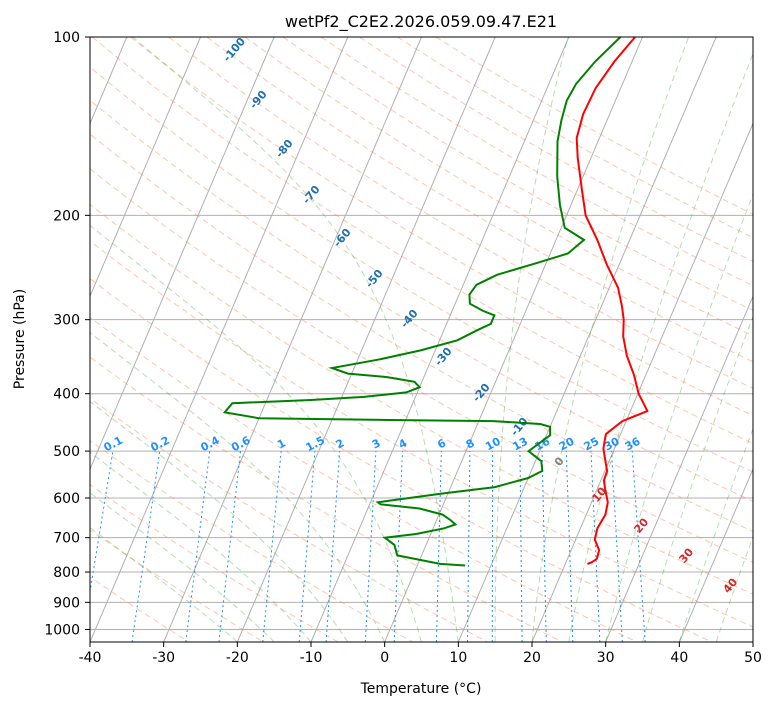 This screenshot has height=708, width=775. Describe the element at coordinates (420, 654) in the screenshot. I see `x-axis: -40 -30 -20 -10 0 10 20 30 40 50` at that location.